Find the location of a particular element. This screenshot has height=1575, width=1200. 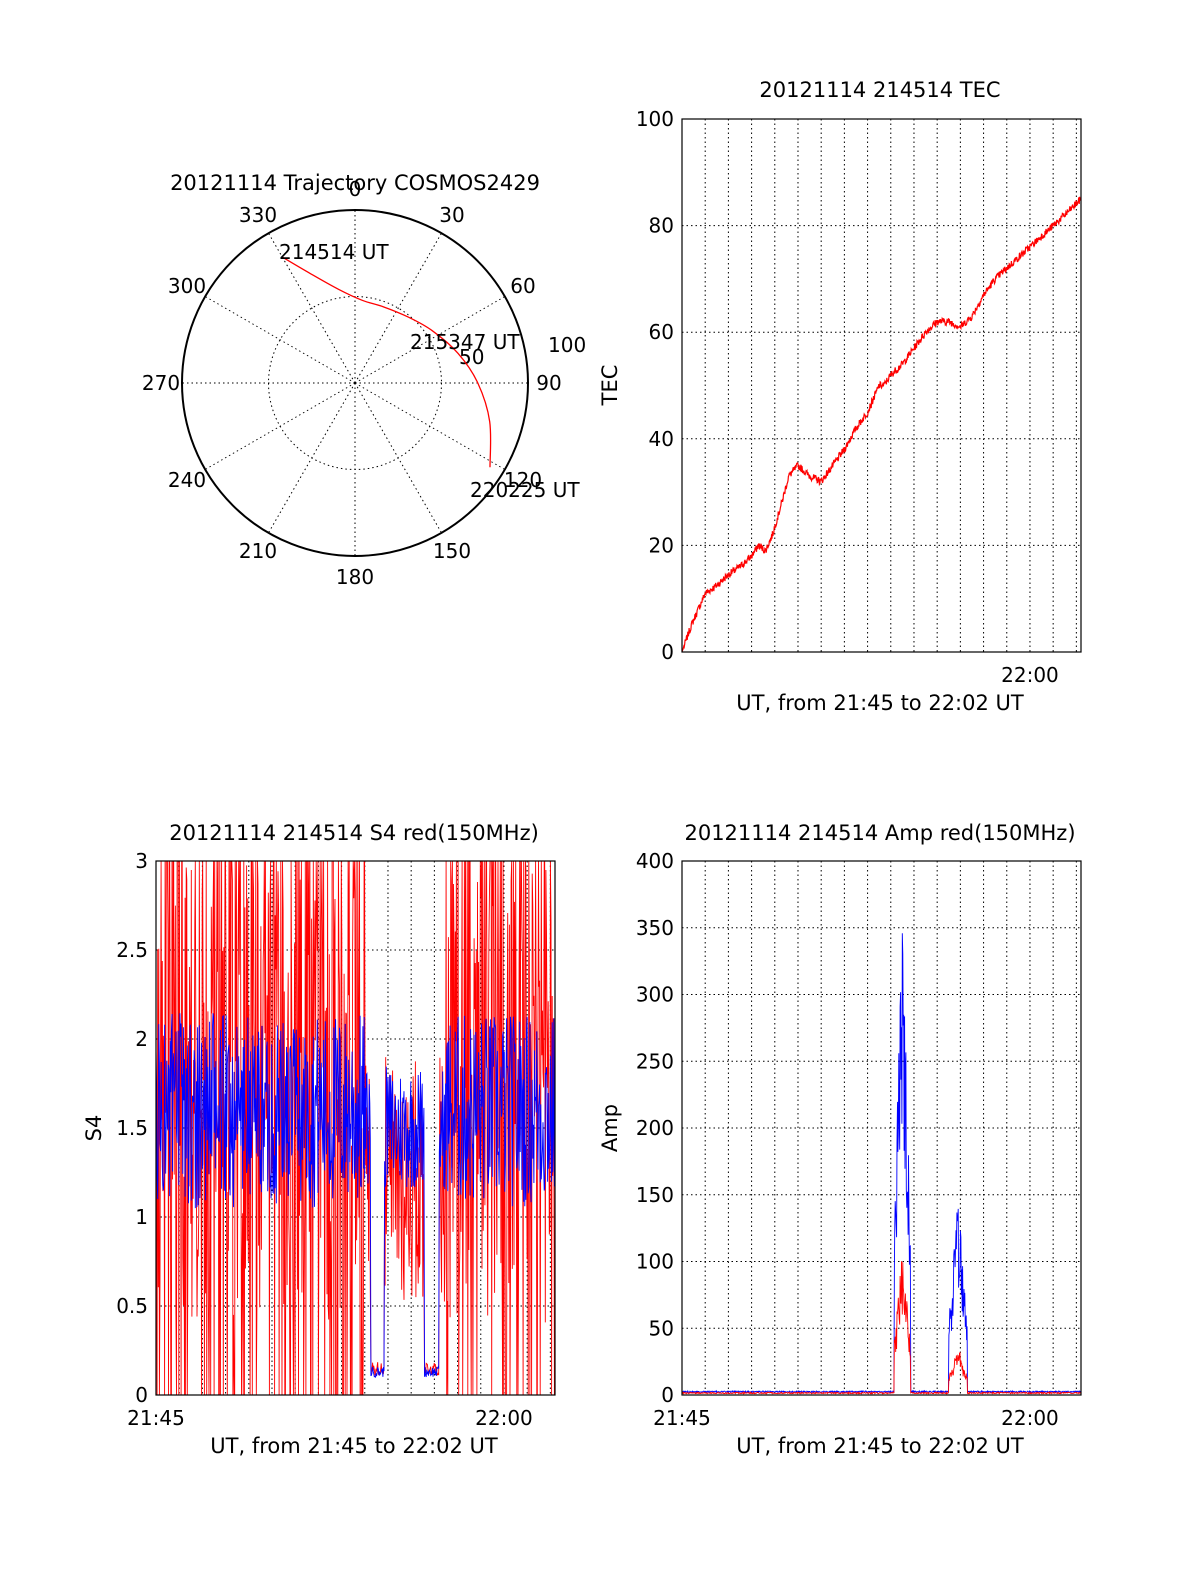

polar-azimuth-label: 240 is located at coordinates (187, 480).